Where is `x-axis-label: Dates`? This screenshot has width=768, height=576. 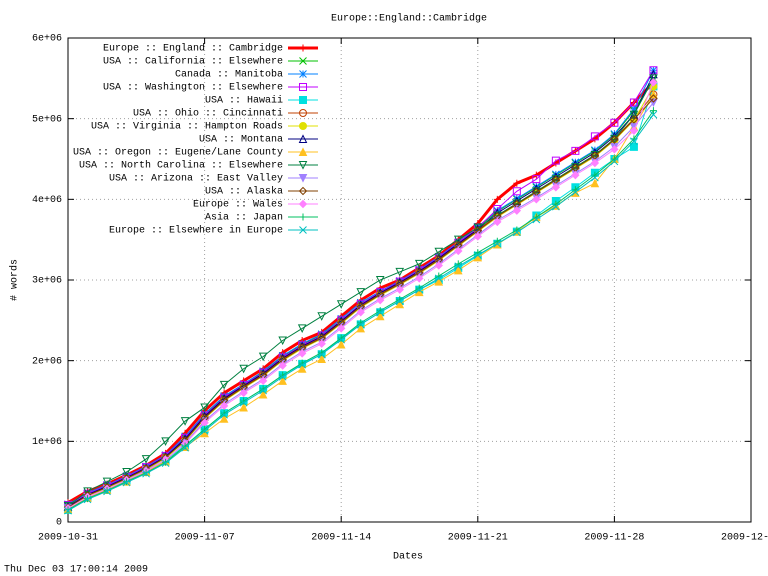 x-axis-label: Dates is located at coordinates (408, 557).